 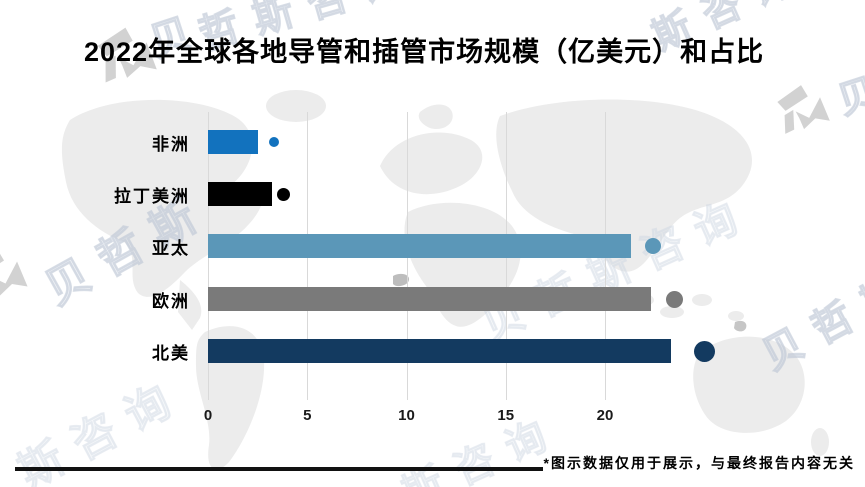 What do you see at coordinates (439, 351) in the screenshot?
I see `bar-北美` at bounding box center [439, 351].